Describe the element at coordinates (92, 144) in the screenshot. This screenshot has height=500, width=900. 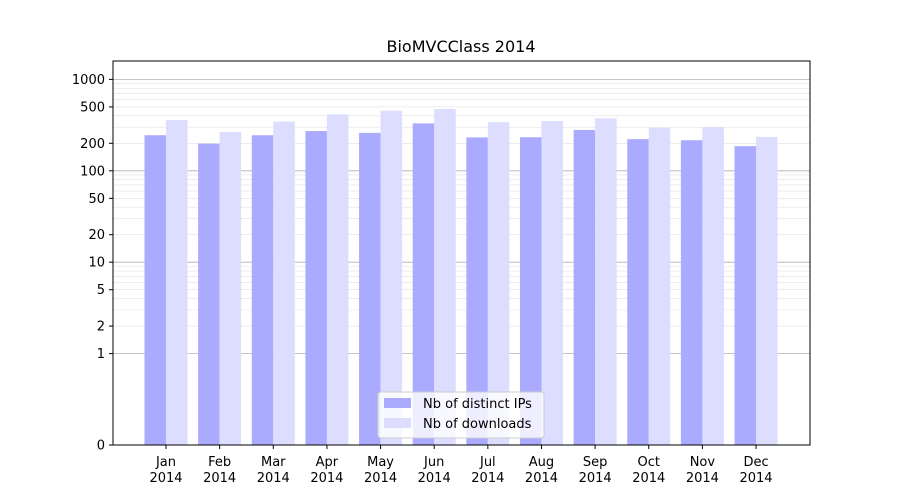
I see `y-tick-label: 200` at that location.